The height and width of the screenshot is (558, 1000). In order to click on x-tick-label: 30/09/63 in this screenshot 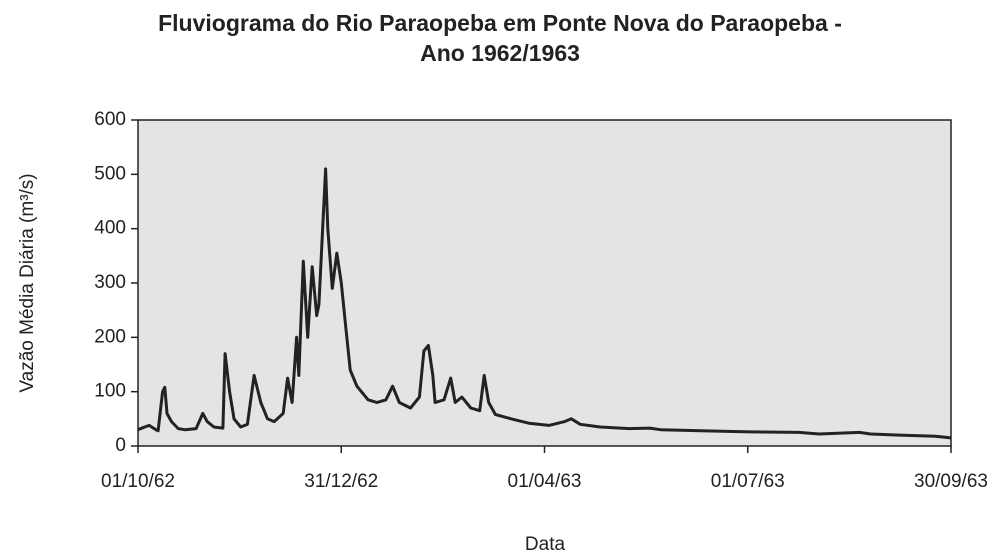, I will do `click(951, 481)`.